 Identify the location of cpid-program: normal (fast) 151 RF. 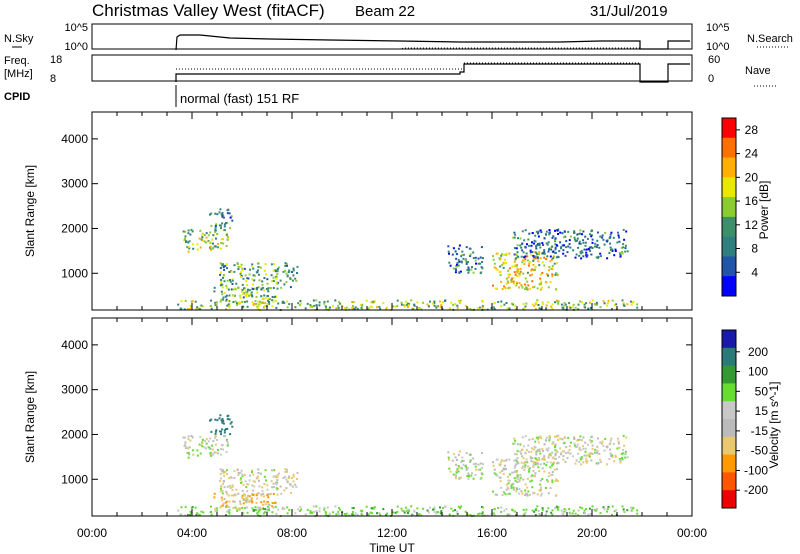
(239, 98).